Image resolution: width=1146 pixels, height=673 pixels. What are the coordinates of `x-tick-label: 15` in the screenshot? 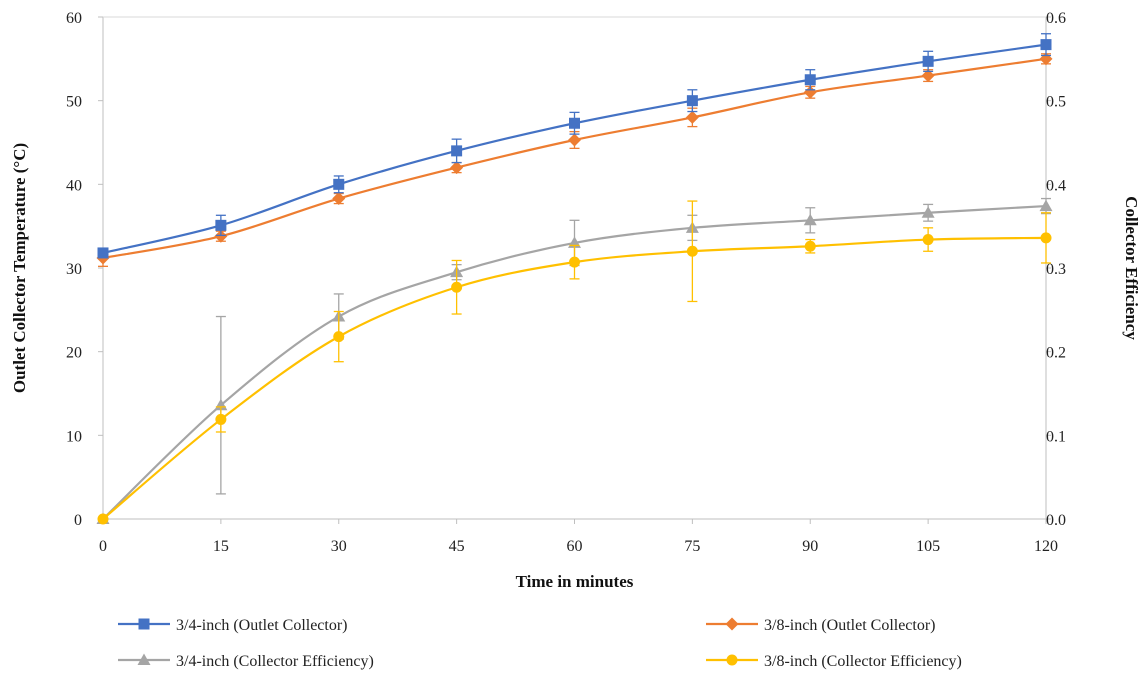 It's located at (221, 546).